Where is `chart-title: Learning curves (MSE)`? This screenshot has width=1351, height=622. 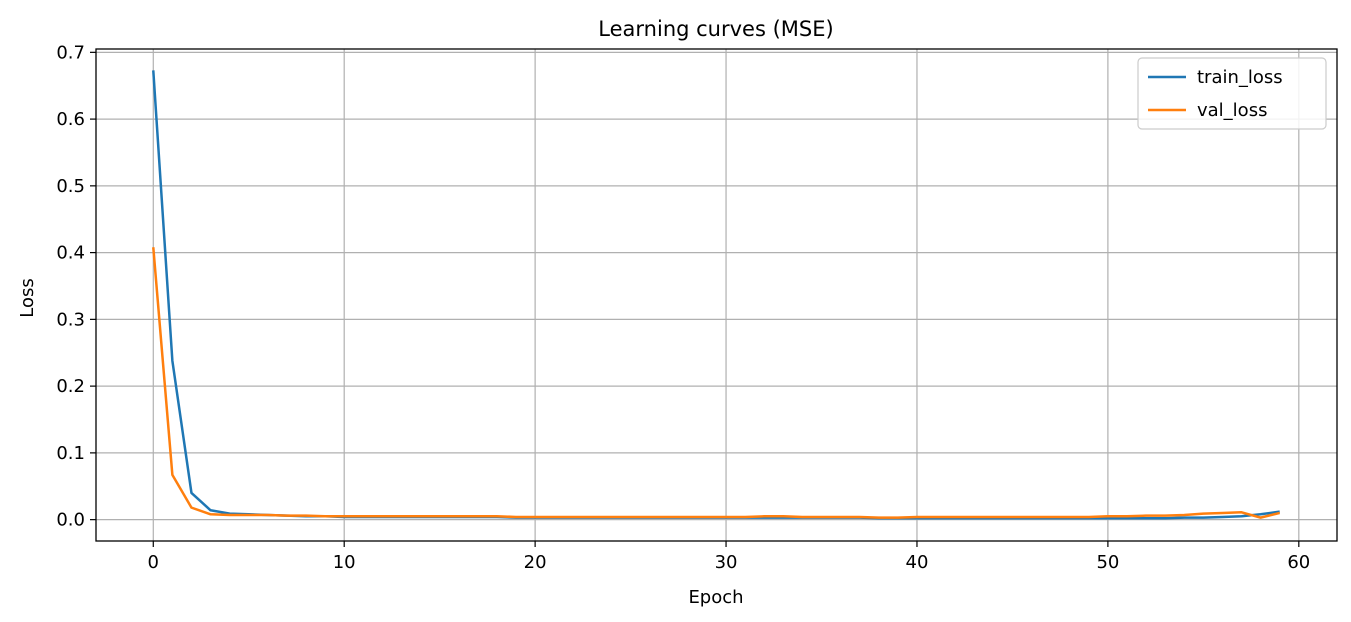 chart-title: Learning curves (MSE) is located at coordinates (715, 29).